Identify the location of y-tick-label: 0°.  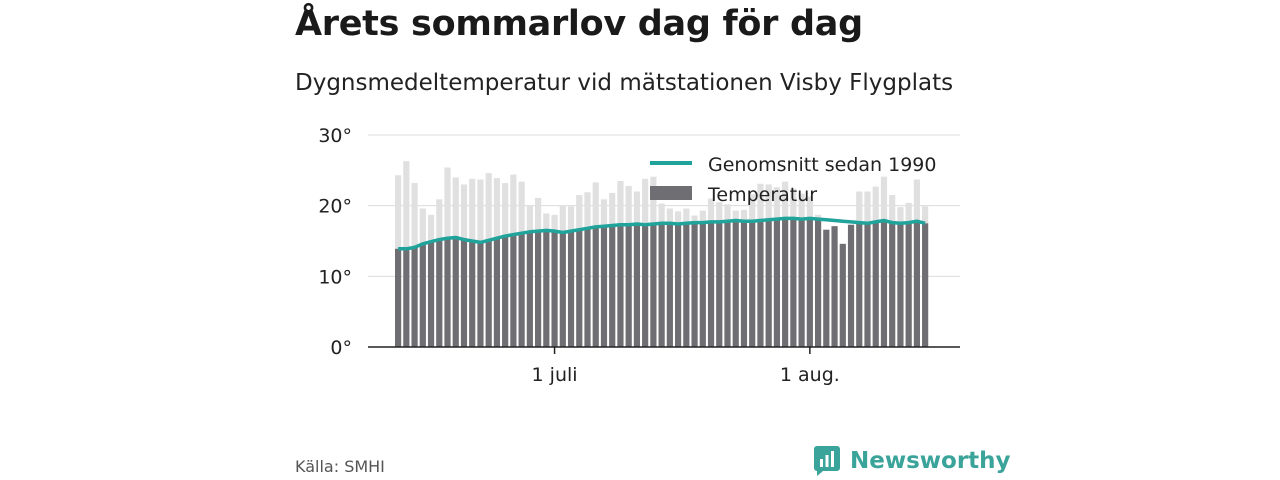
(341, 348).